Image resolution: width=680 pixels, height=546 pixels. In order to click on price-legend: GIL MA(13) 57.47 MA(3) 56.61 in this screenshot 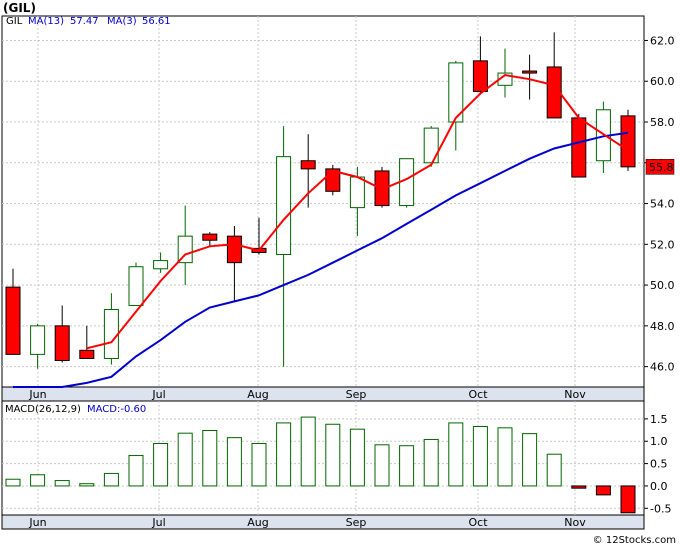, I will do `click(88, 21)`.